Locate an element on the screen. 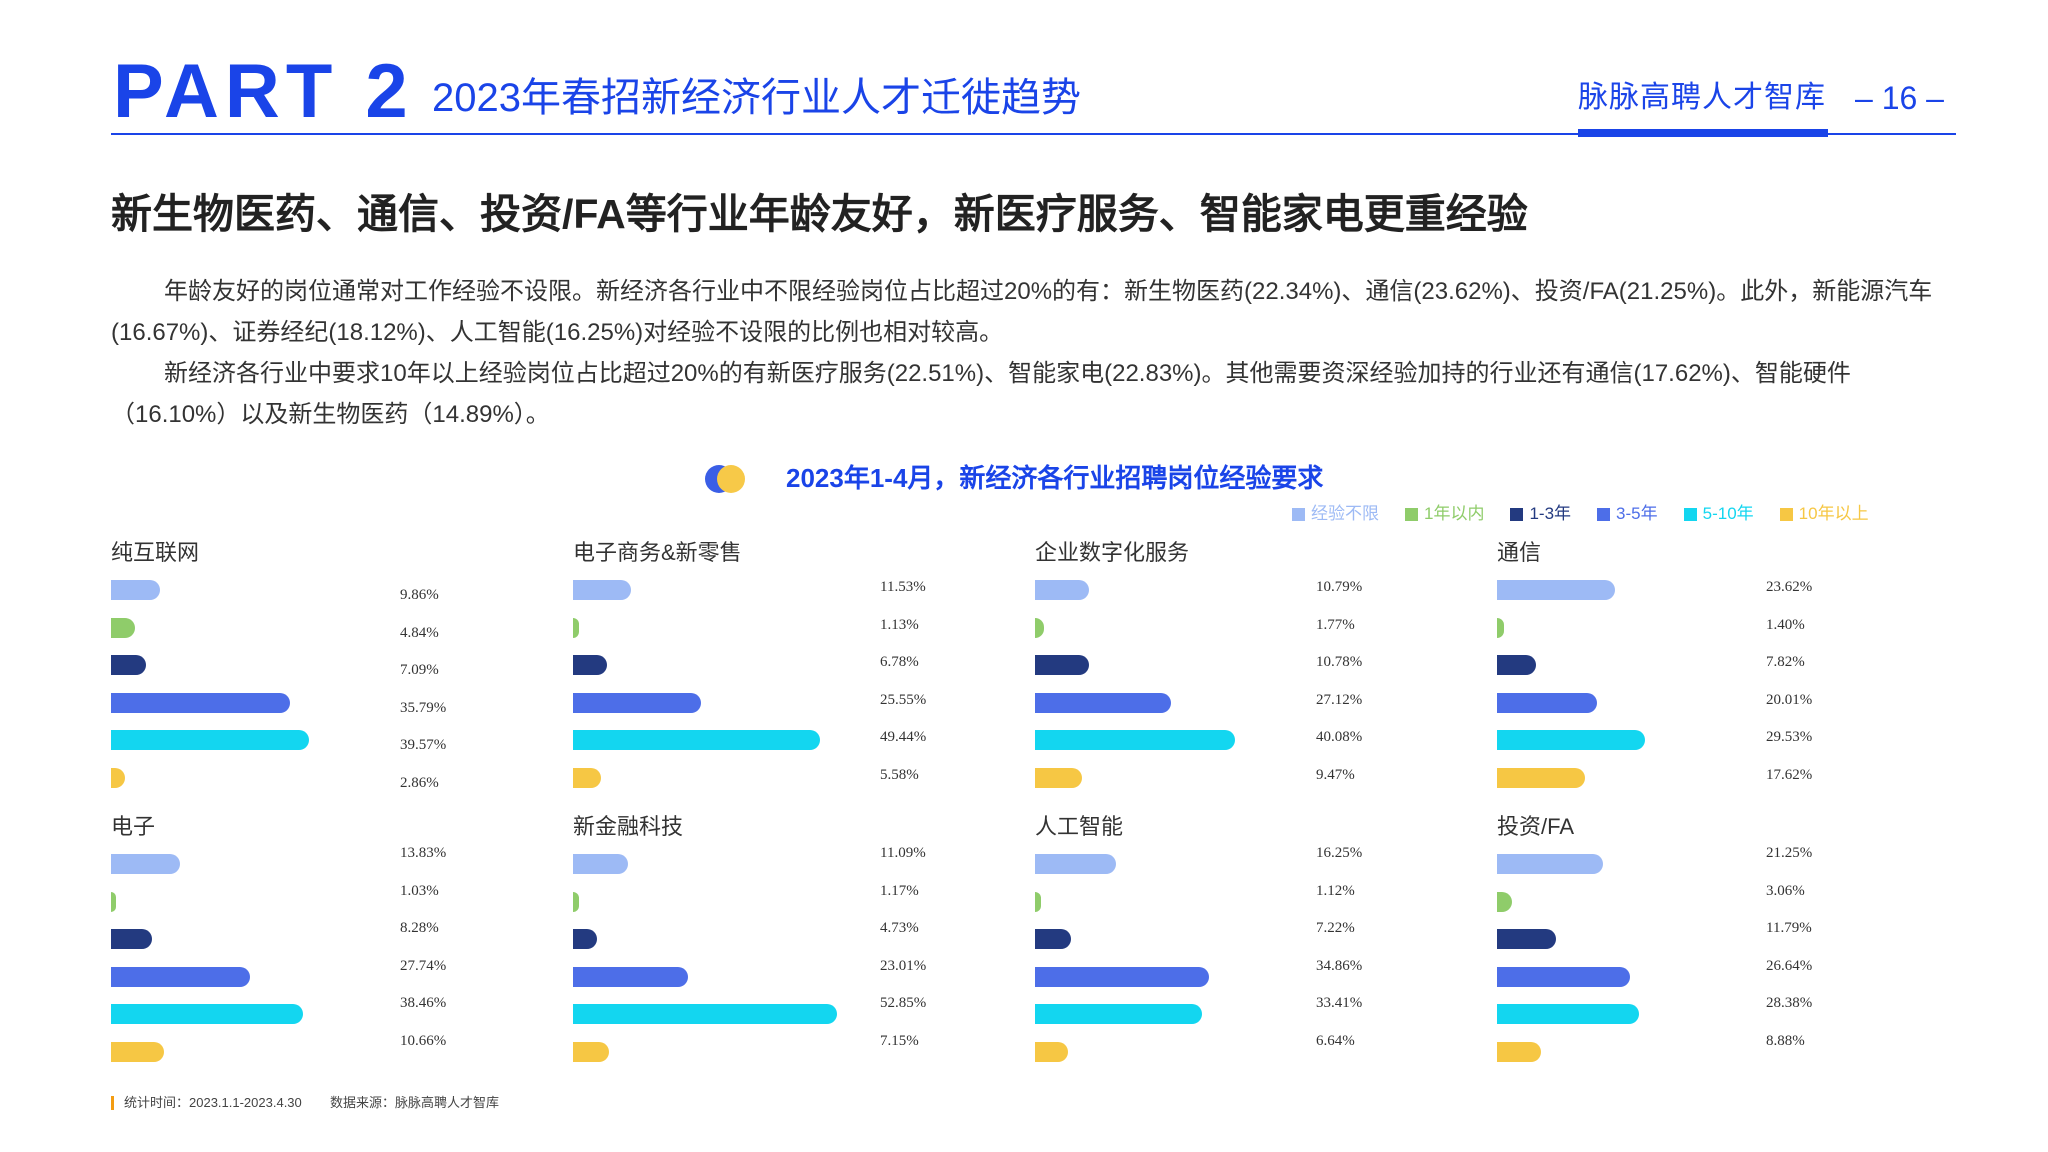 The height and width of the screenshot is (1152, 2048). panel-title: 人工智能 is located at coordinates (1079, 826).